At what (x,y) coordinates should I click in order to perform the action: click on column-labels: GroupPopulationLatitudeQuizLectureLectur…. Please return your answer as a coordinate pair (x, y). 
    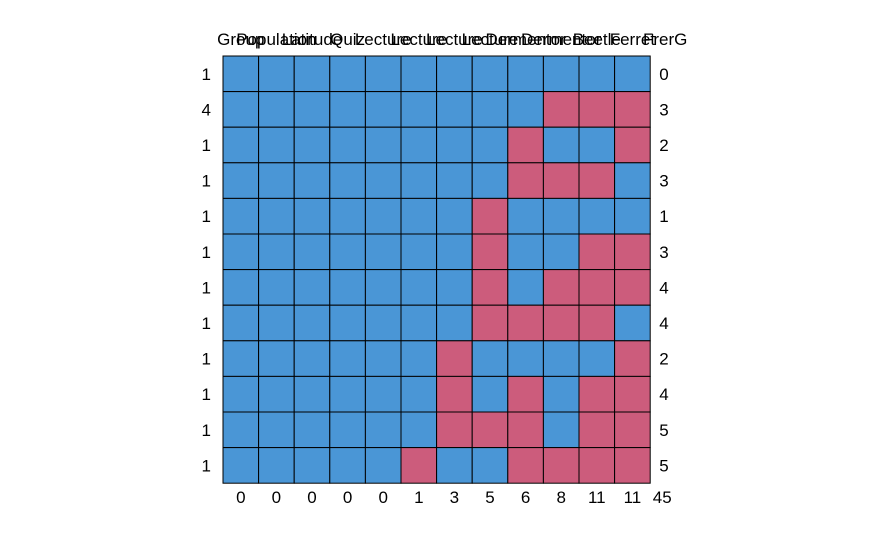
    Looking at the image, I should click on (452, 39).